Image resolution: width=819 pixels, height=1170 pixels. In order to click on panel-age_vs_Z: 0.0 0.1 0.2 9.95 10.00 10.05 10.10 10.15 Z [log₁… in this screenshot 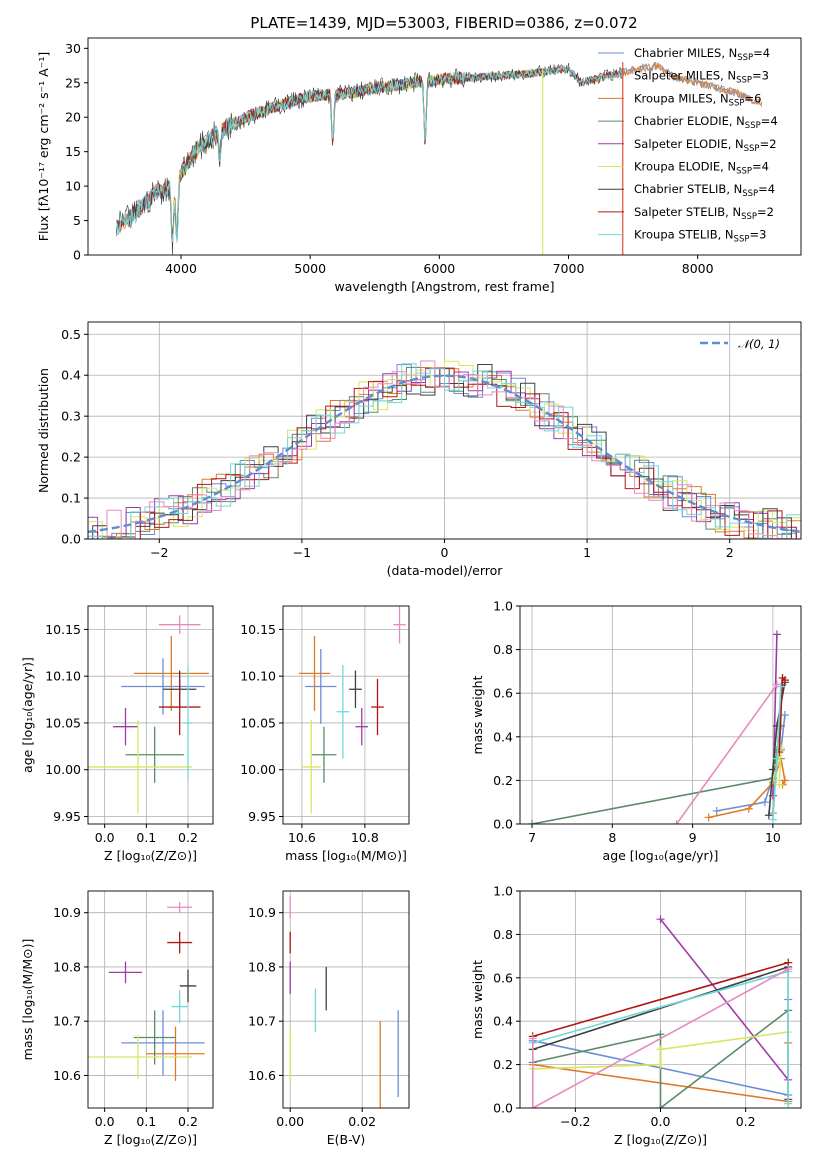, I will do `click(117, 734)`.